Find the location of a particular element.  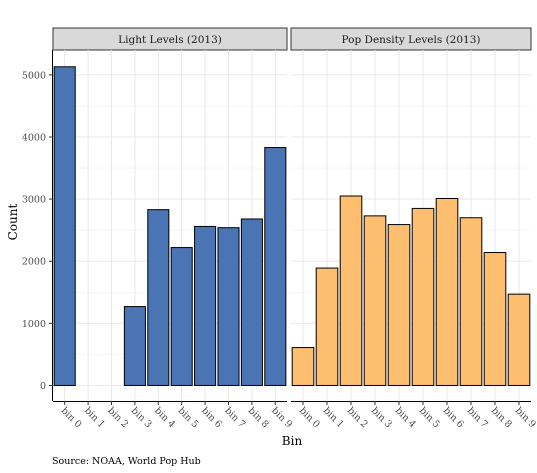

y-axis-title: Count is located at coordinates (13, 221).